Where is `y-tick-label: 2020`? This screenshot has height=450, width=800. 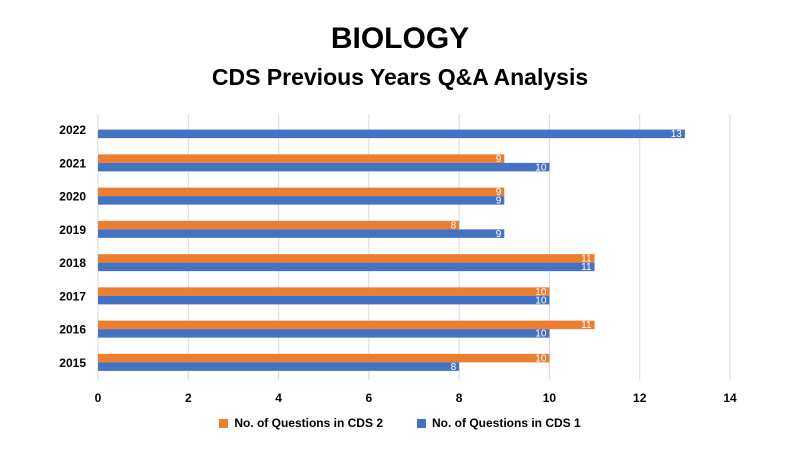
y-tick-label: 2020 is located at coordinates (72, 197).